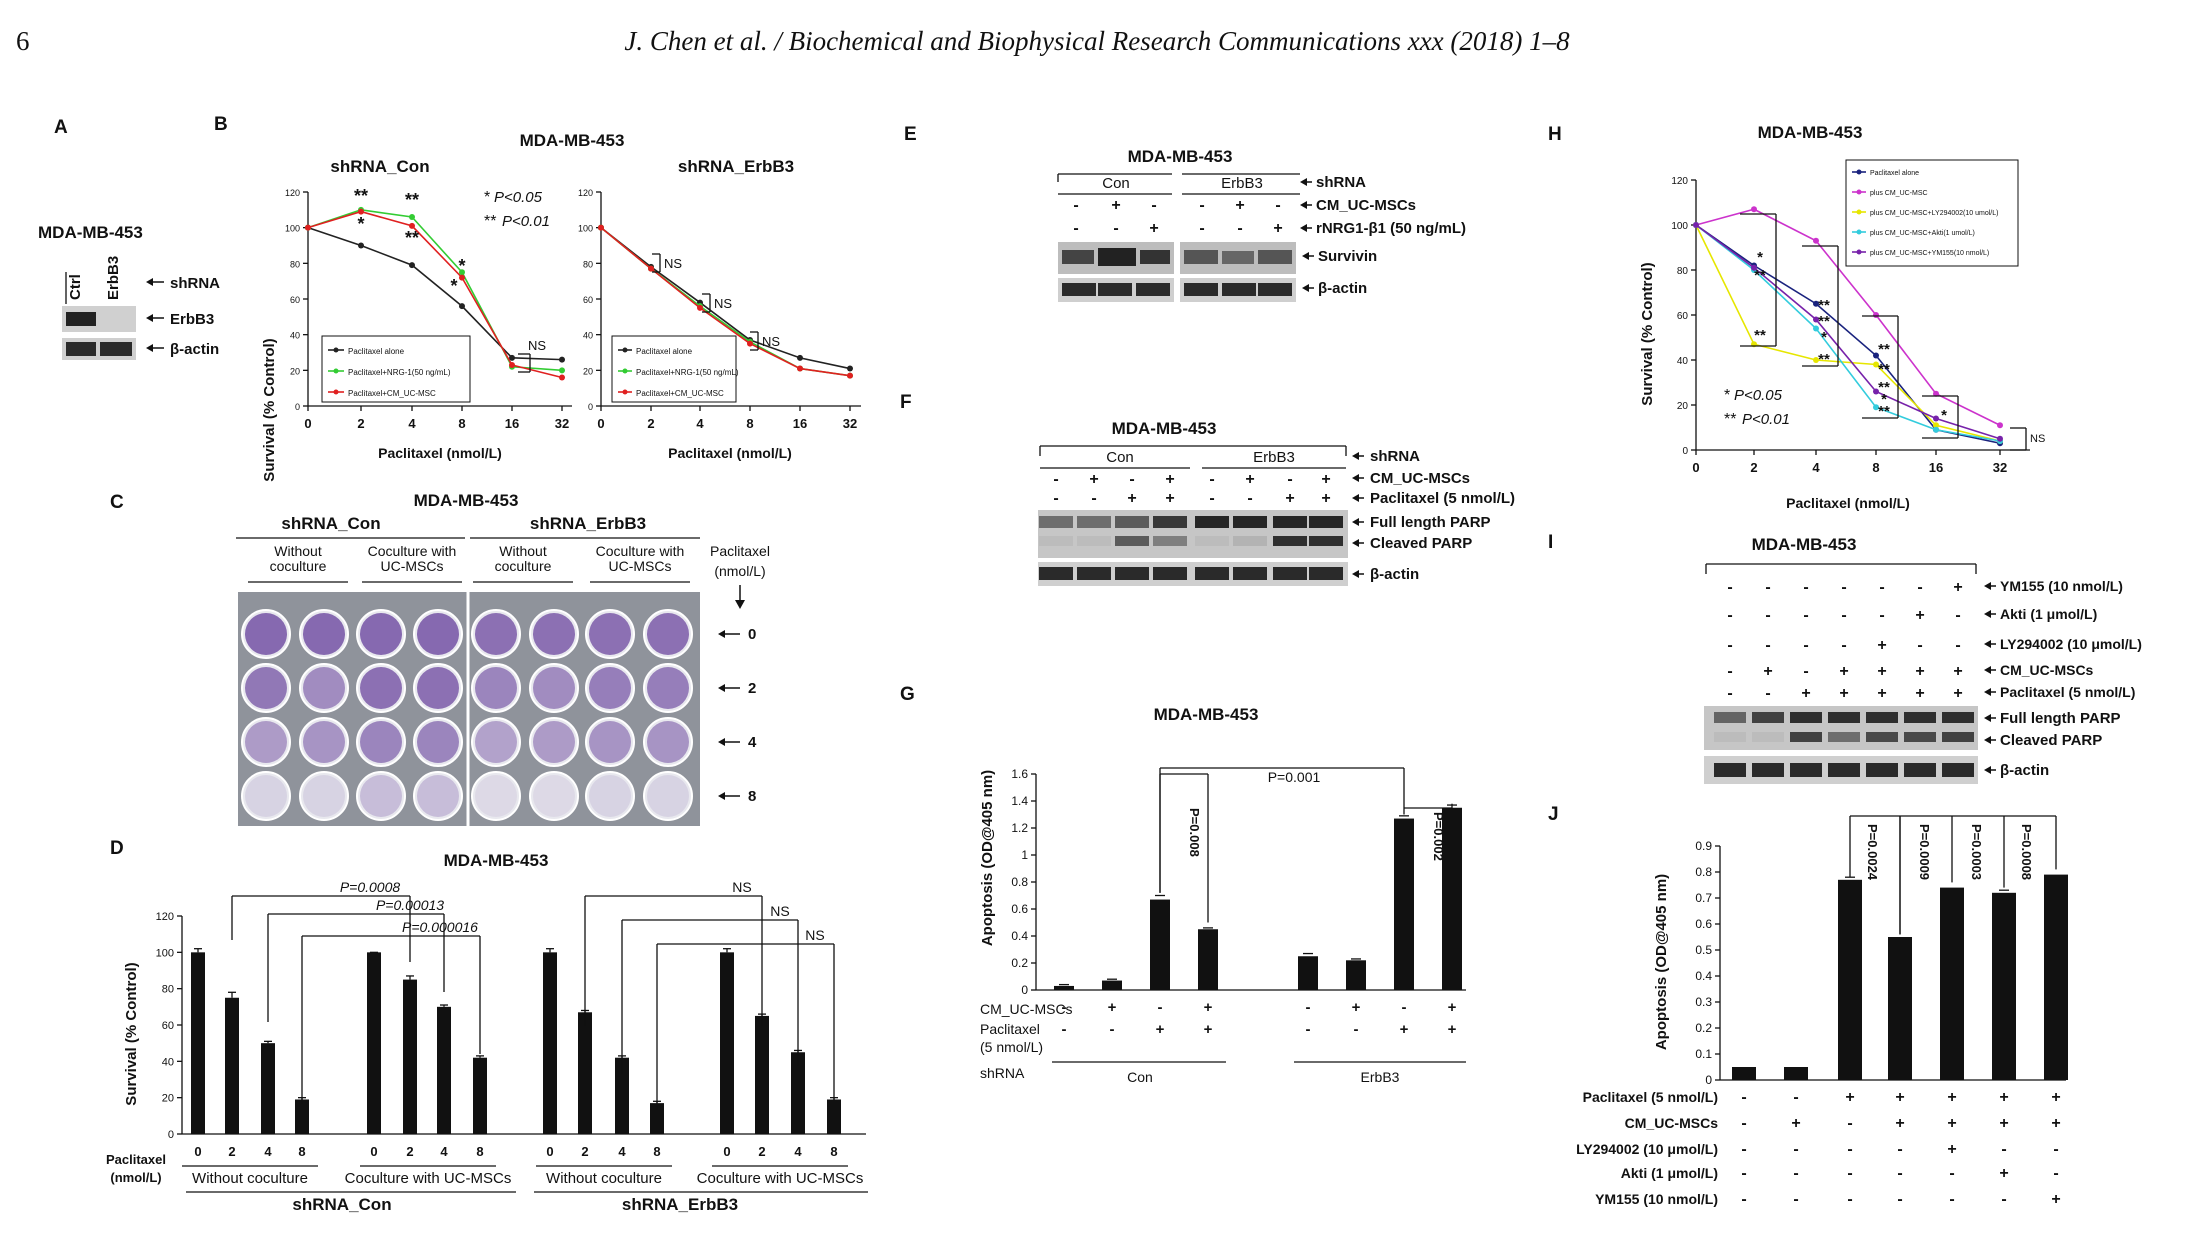 This screenshot has height=1242, width=2194. Describe the element at coordinates (2051, 740) in the screenshot. I see `band-label: Cleaved PARP` at that location.